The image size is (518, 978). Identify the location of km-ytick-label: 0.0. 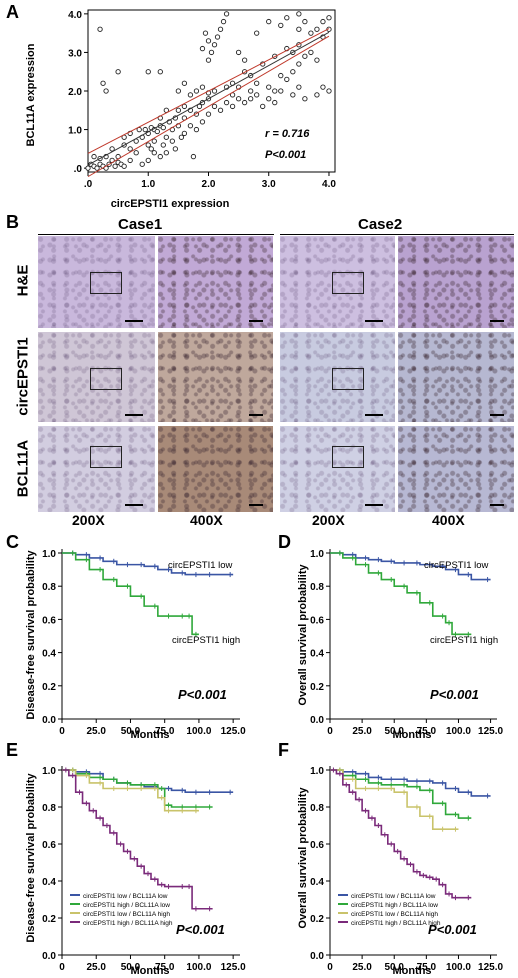
(49, 956).